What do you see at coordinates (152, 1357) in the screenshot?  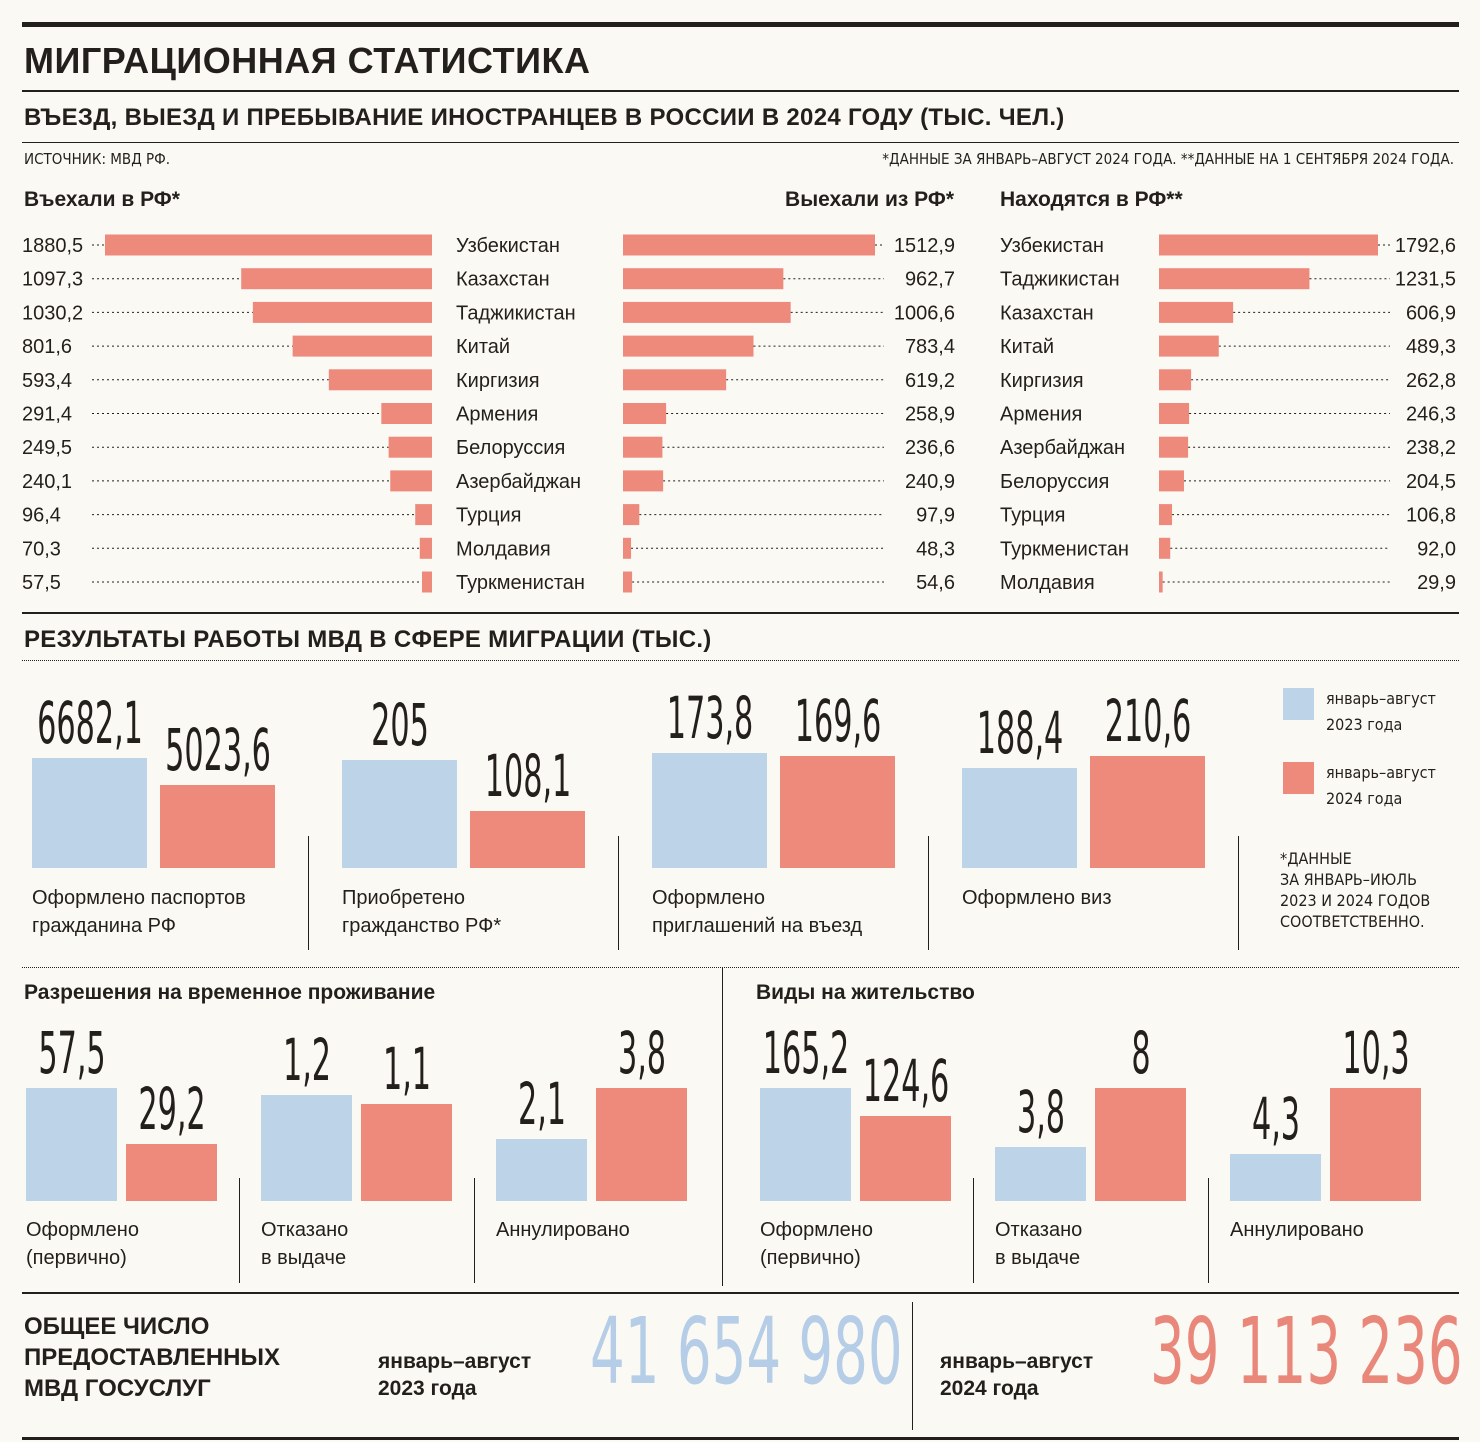 I see `totals-heading: ОБЩЕЕ ЧИСЛО ПРЕДОСТАВЛЕННЫХ МВД ГОСУСЛУГ` at bounding box center [152, 1357].